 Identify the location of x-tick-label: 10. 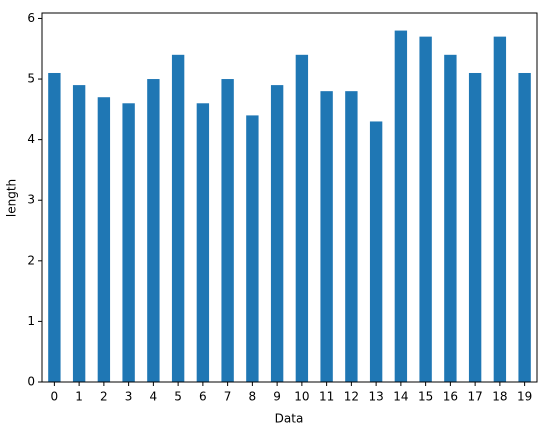
(301, 397).